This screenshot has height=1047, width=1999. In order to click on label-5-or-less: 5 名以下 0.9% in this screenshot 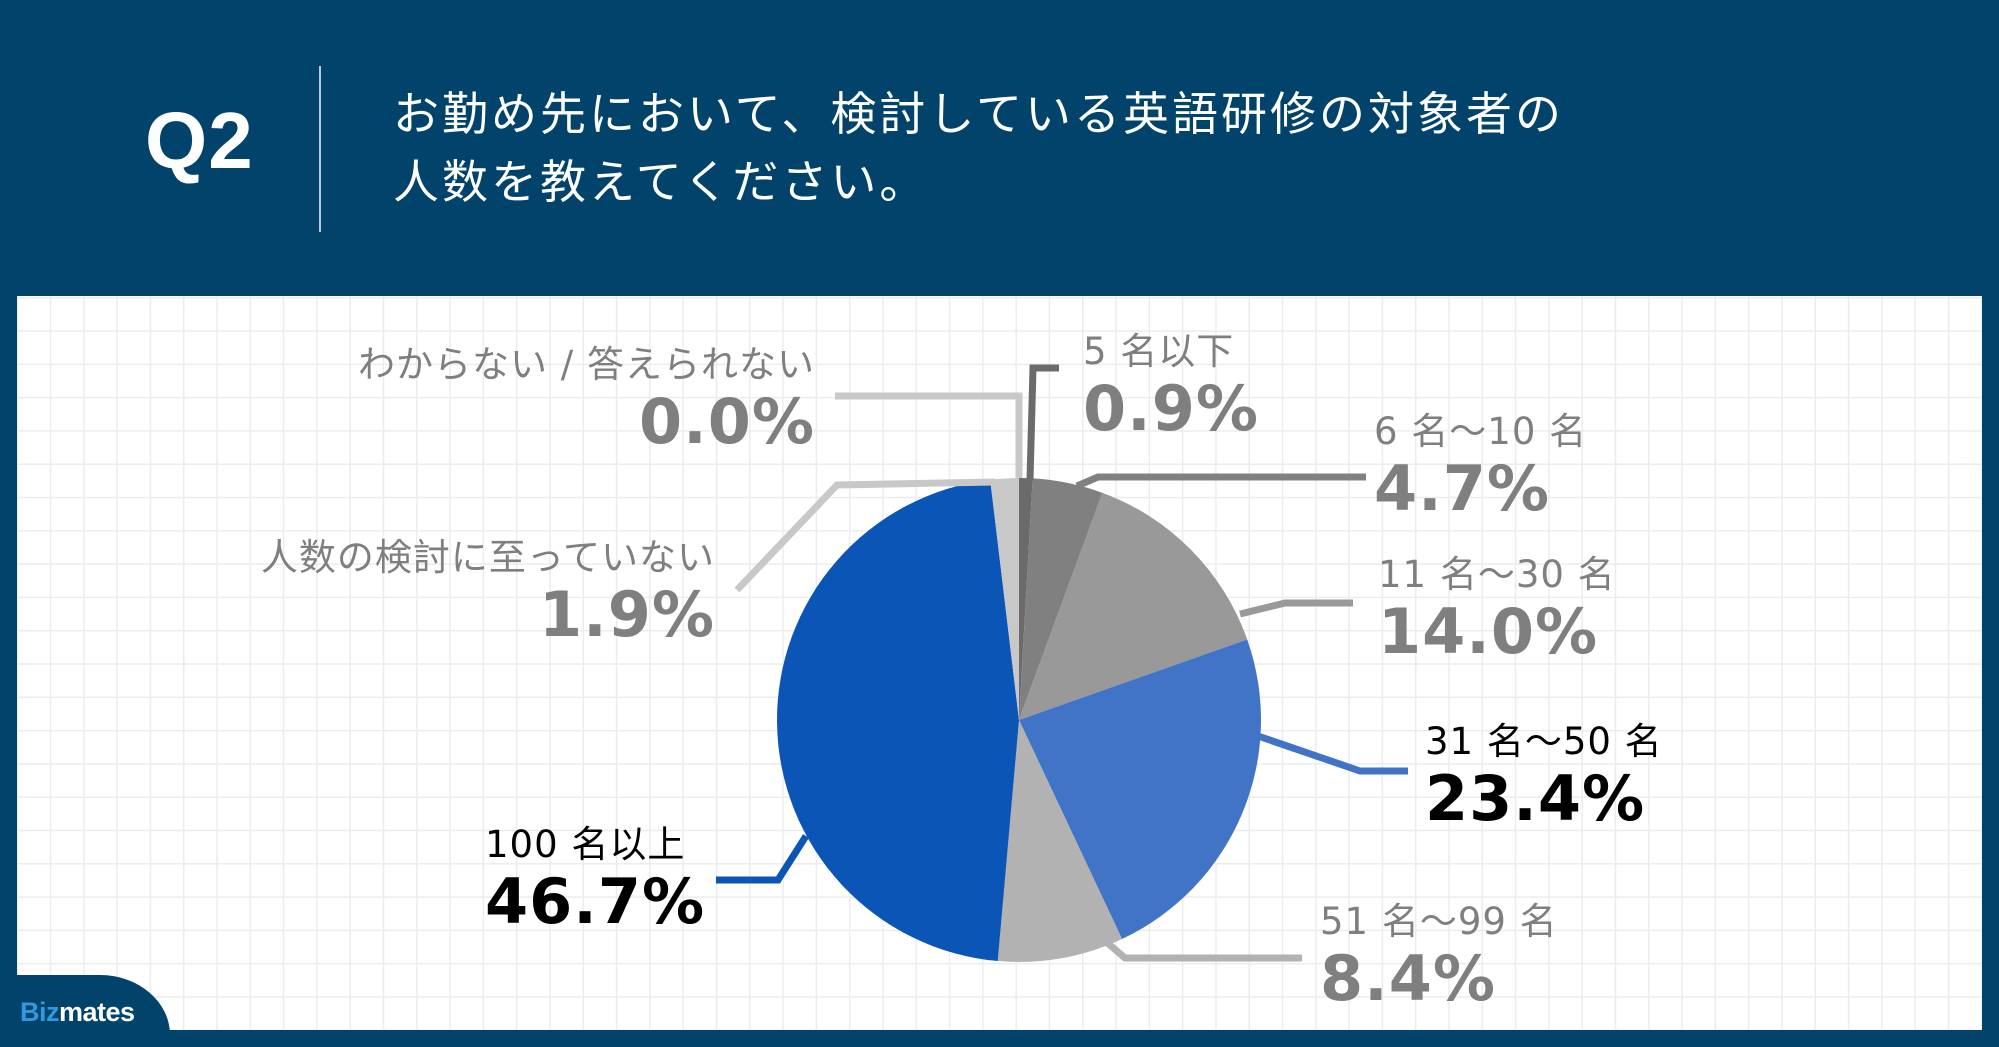, I will do `click(1171, 387)`.